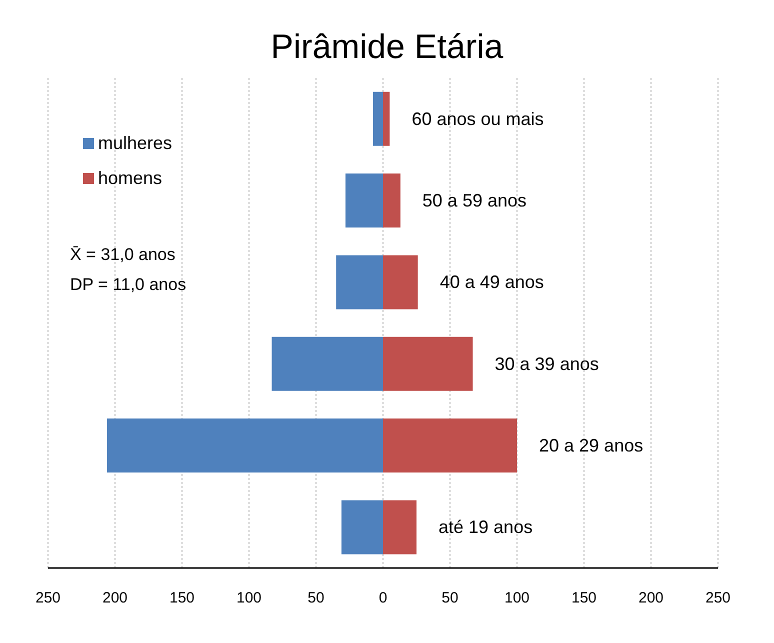  What do you see at coordinates (478, 118) in the screenshot?
I see `y-tick-label: 60 anos ou mais` at bounding box center [478, 118].